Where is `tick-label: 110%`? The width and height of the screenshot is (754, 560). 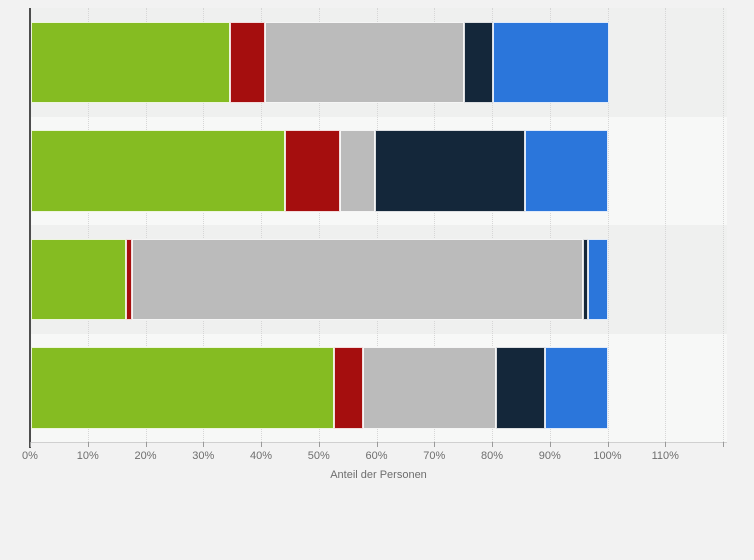 tick-label: 110% is located at coordinates (665, 456).